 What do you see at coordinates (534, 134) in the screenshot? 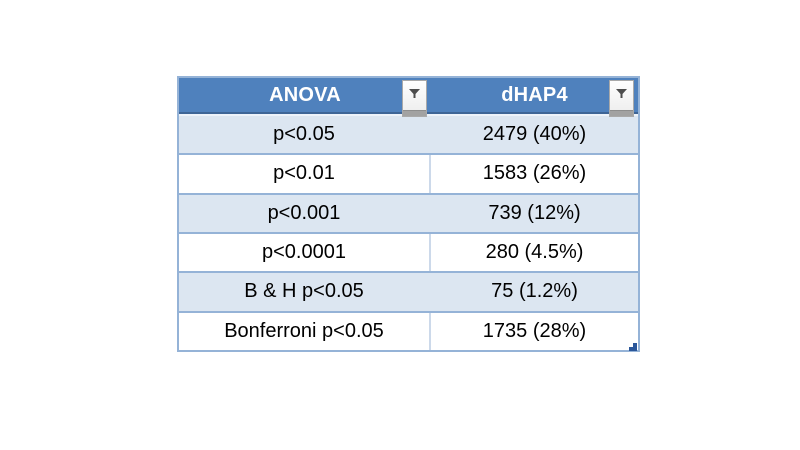
I see `cell-dhap4: 2479 (40%)` at bounding box center [534, 134].